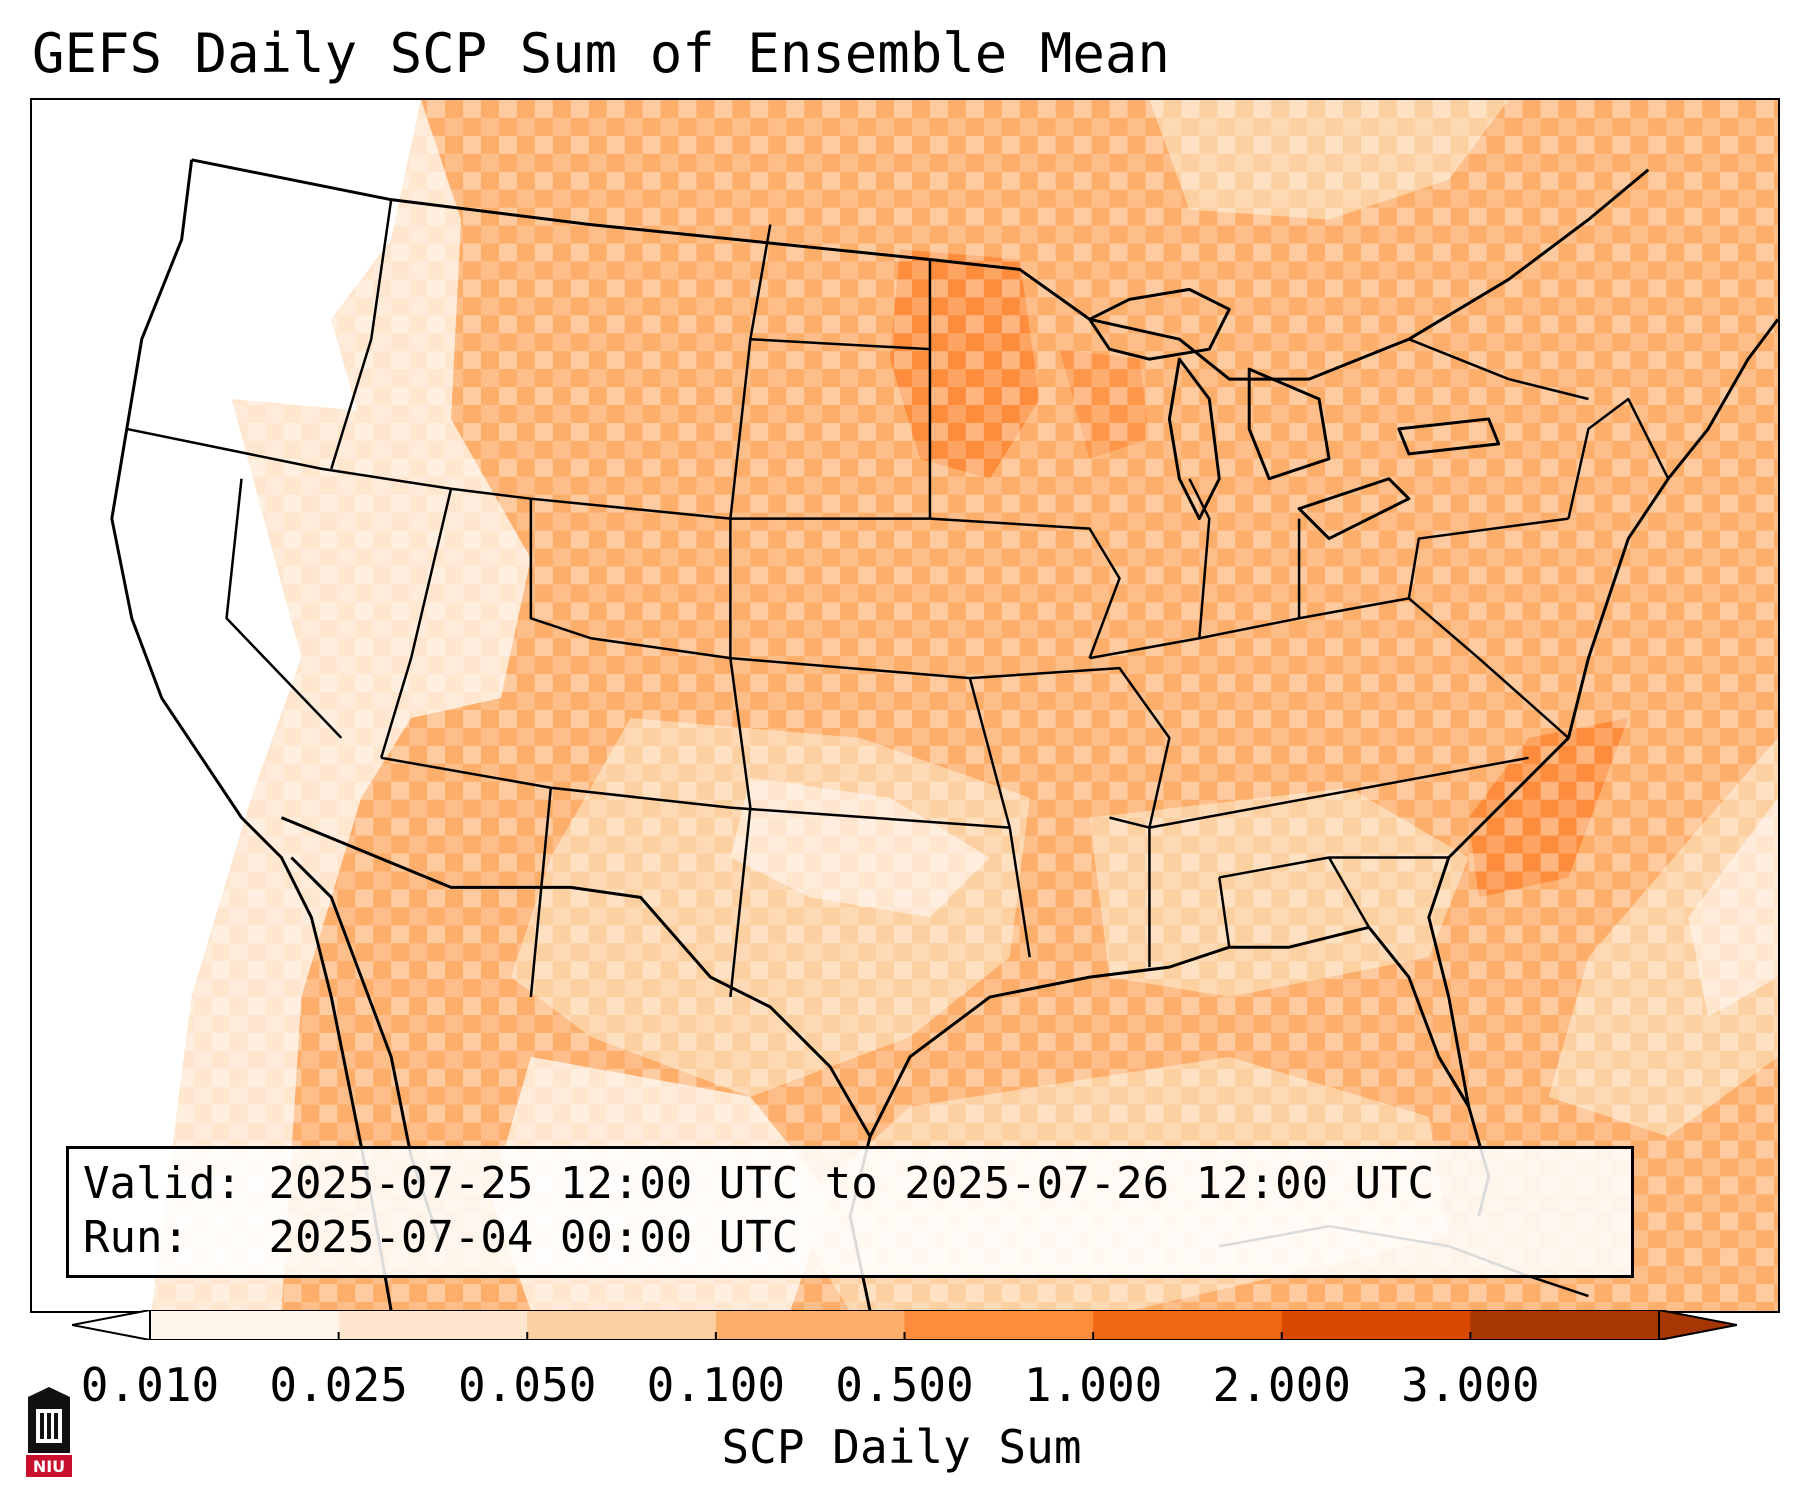 The height and width of the screenshot is (1500, 1803). What do you see at coordinates (533, 1237) in the screenshot?
I see `run-value: 2025-07-04 00:00 UTC` at bounding box center [533, 1237].